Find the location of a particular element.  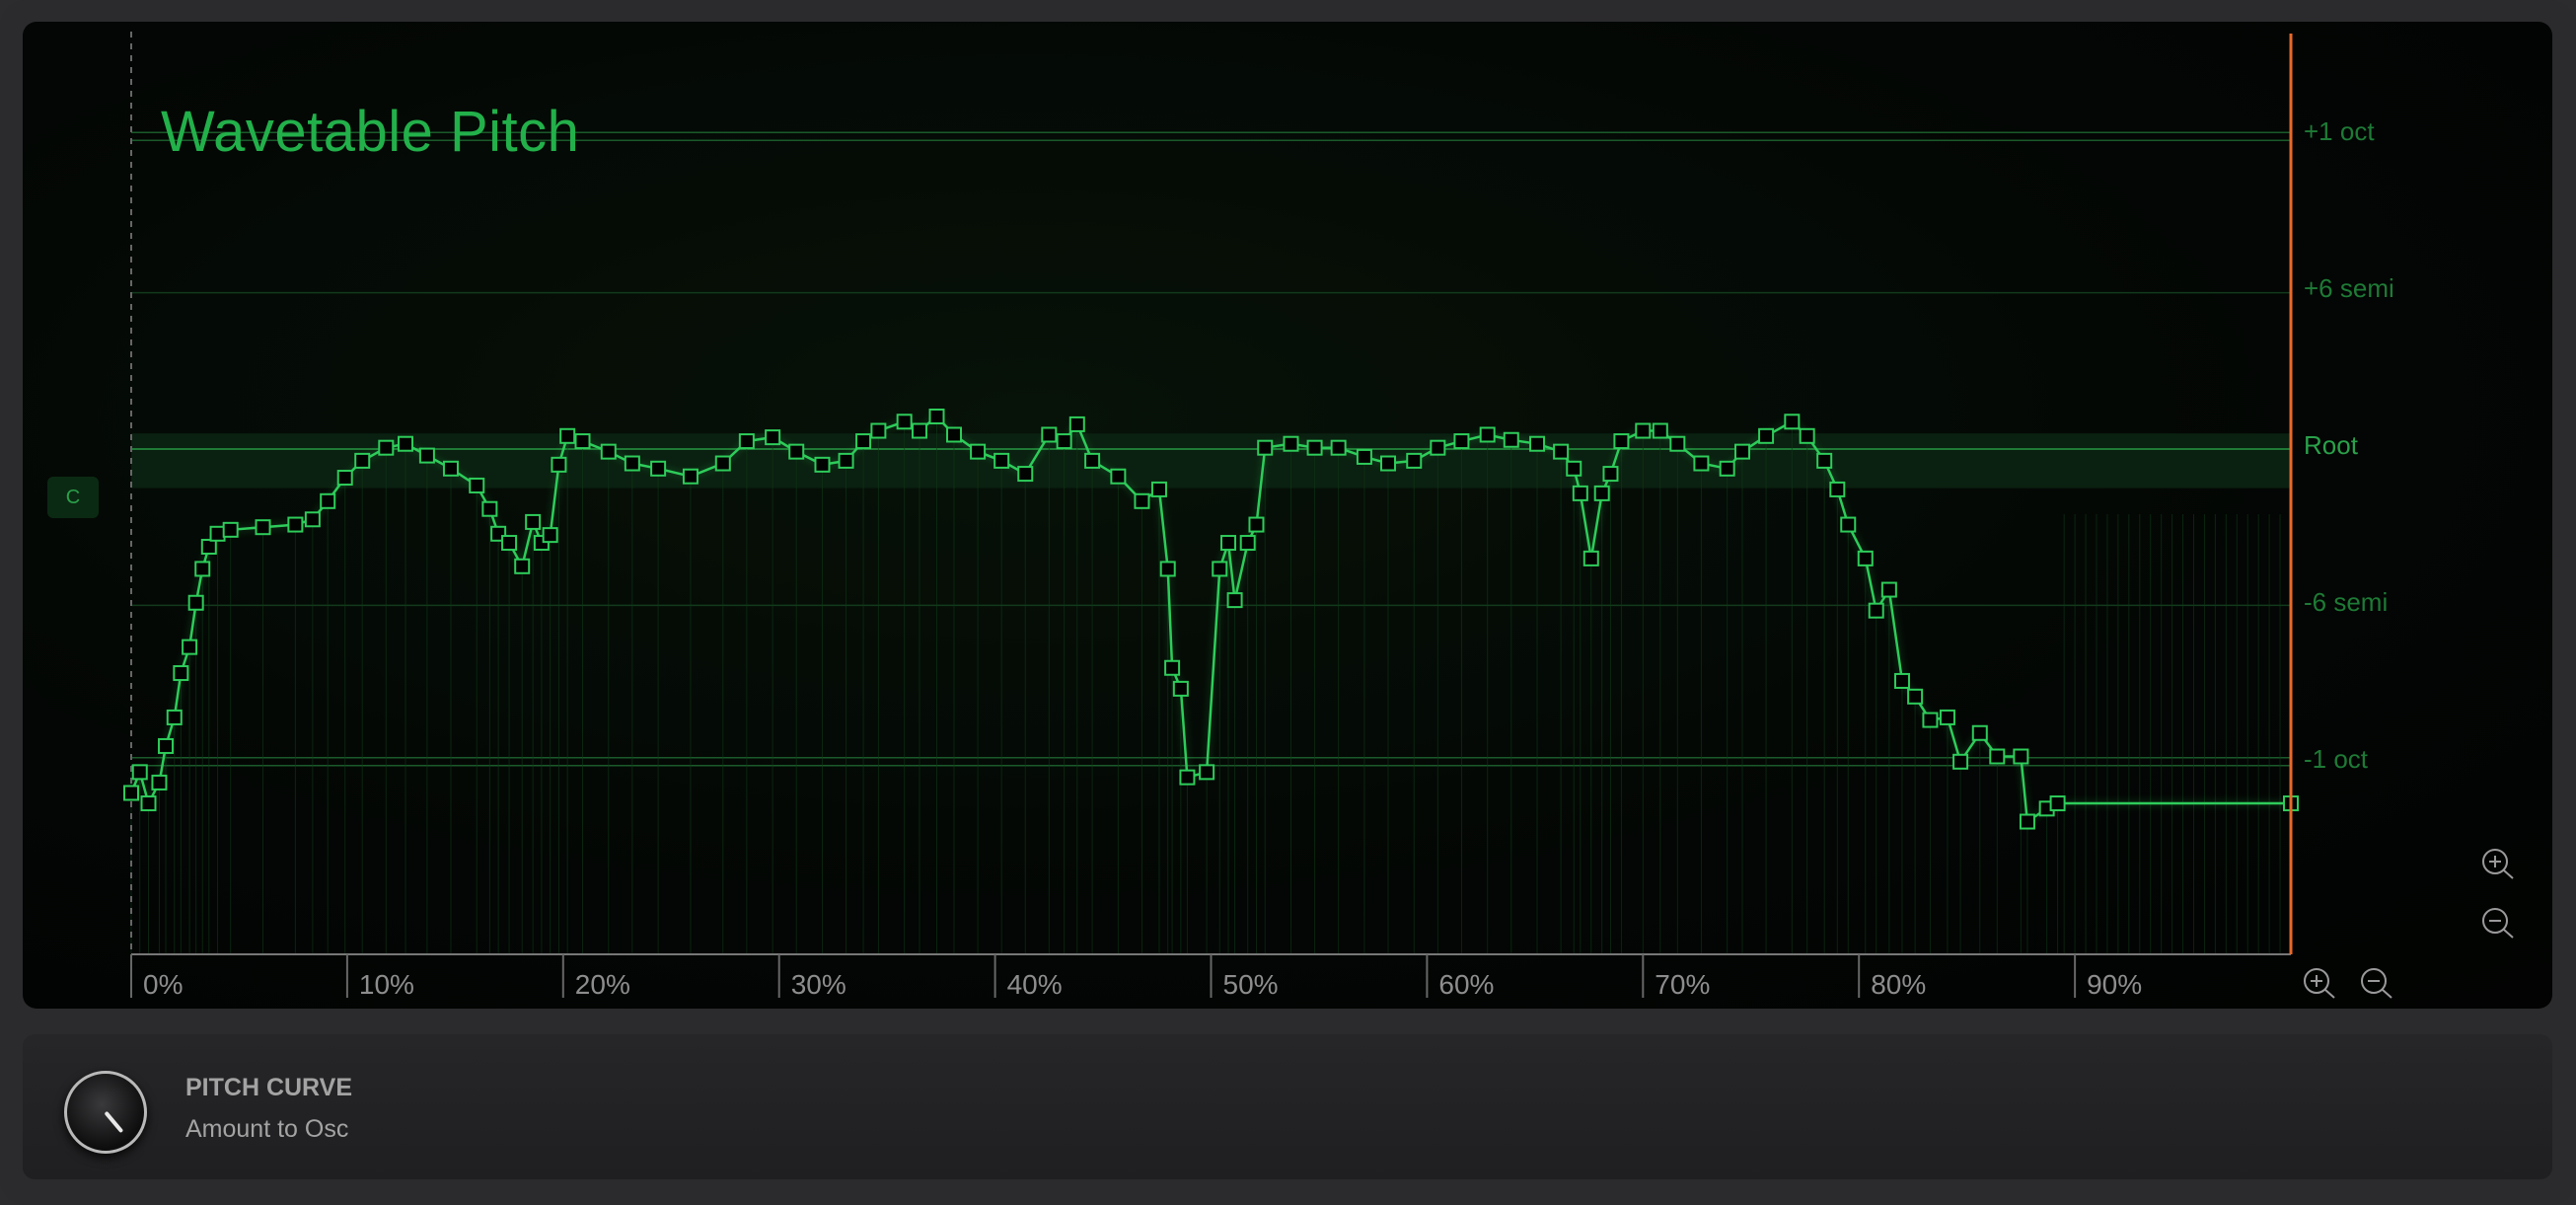

y-label-minus-oct: -1 oct is located at coordinates (2336, 759).